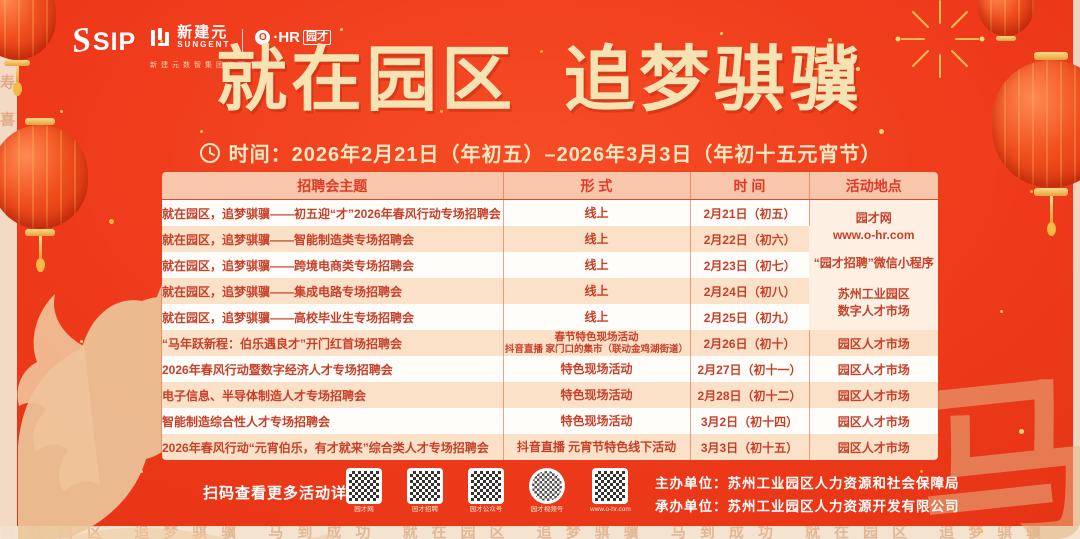 Image resolution: width=1080 pixels, height=539 pixels. I want to click on table-row: 智能制造综合性人才专场招聘会 特色现场活动 3月2日（初十四） 园区人才市场, so click(550, 421).